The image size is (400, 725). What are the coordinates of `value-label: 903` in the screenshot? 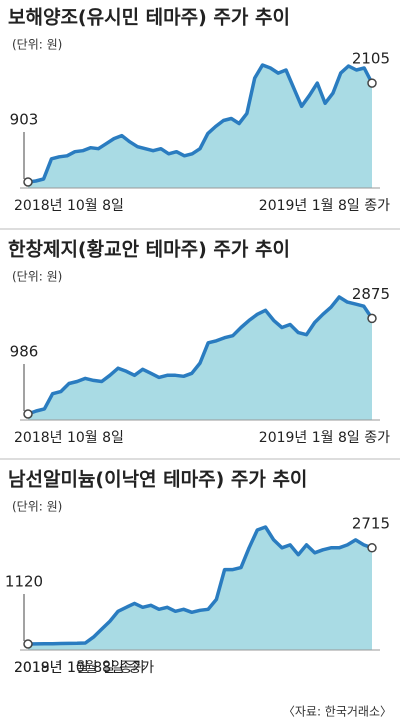 It's located at (24, 120).